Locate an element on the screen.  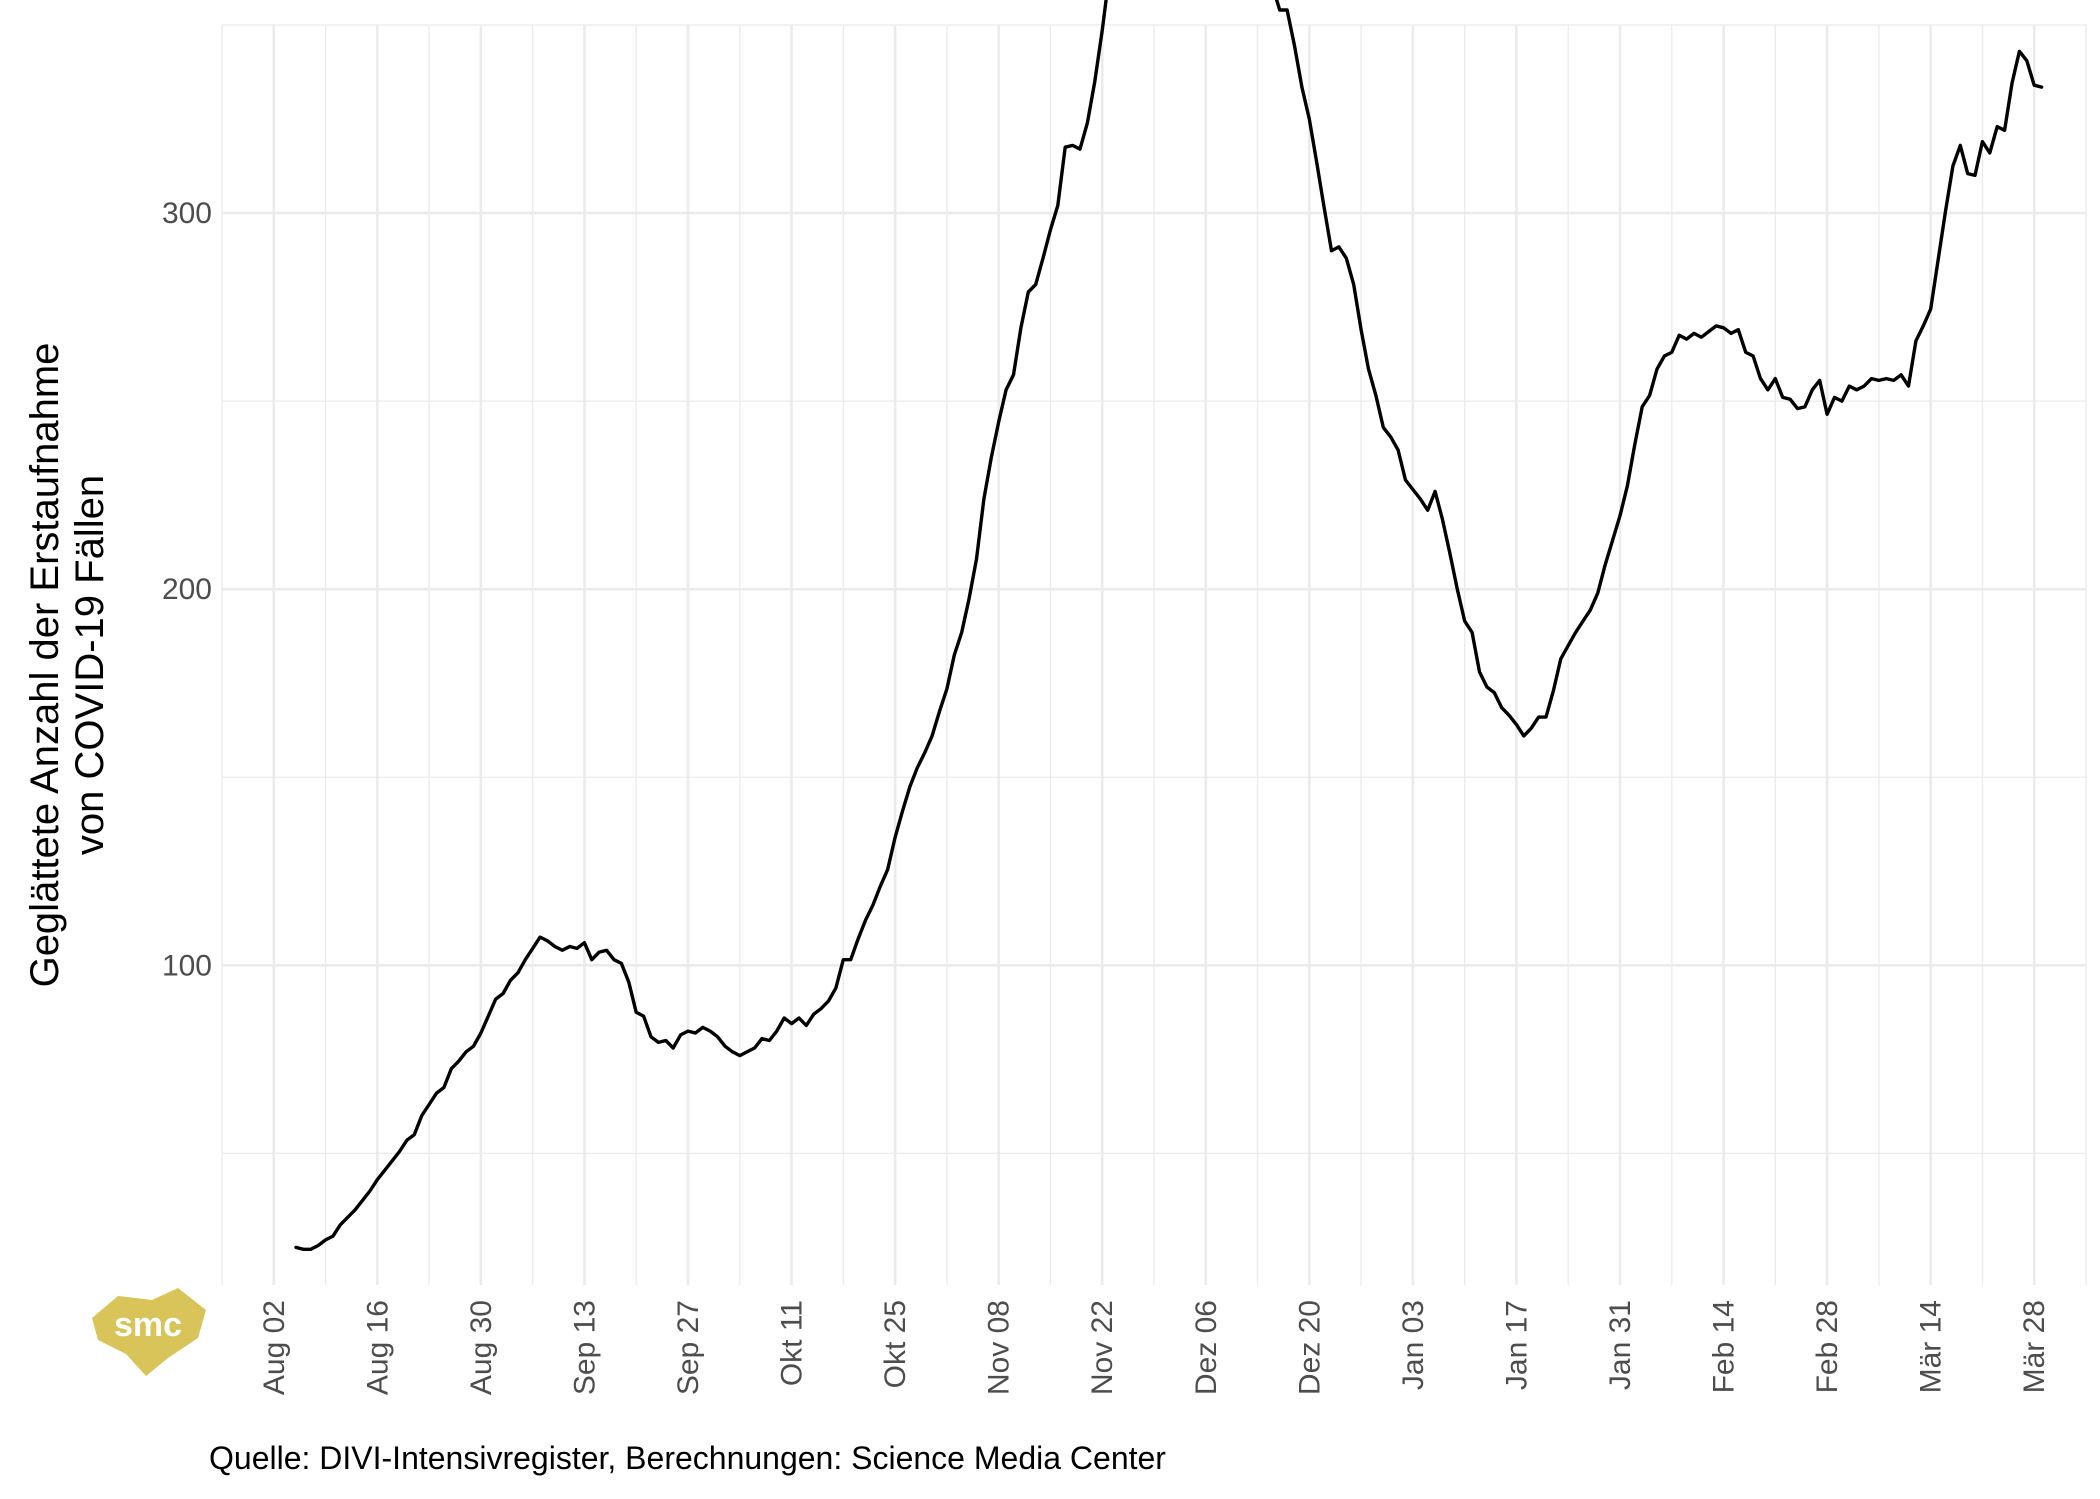
smc-logo-icon is located at coordinates (149, 1332).